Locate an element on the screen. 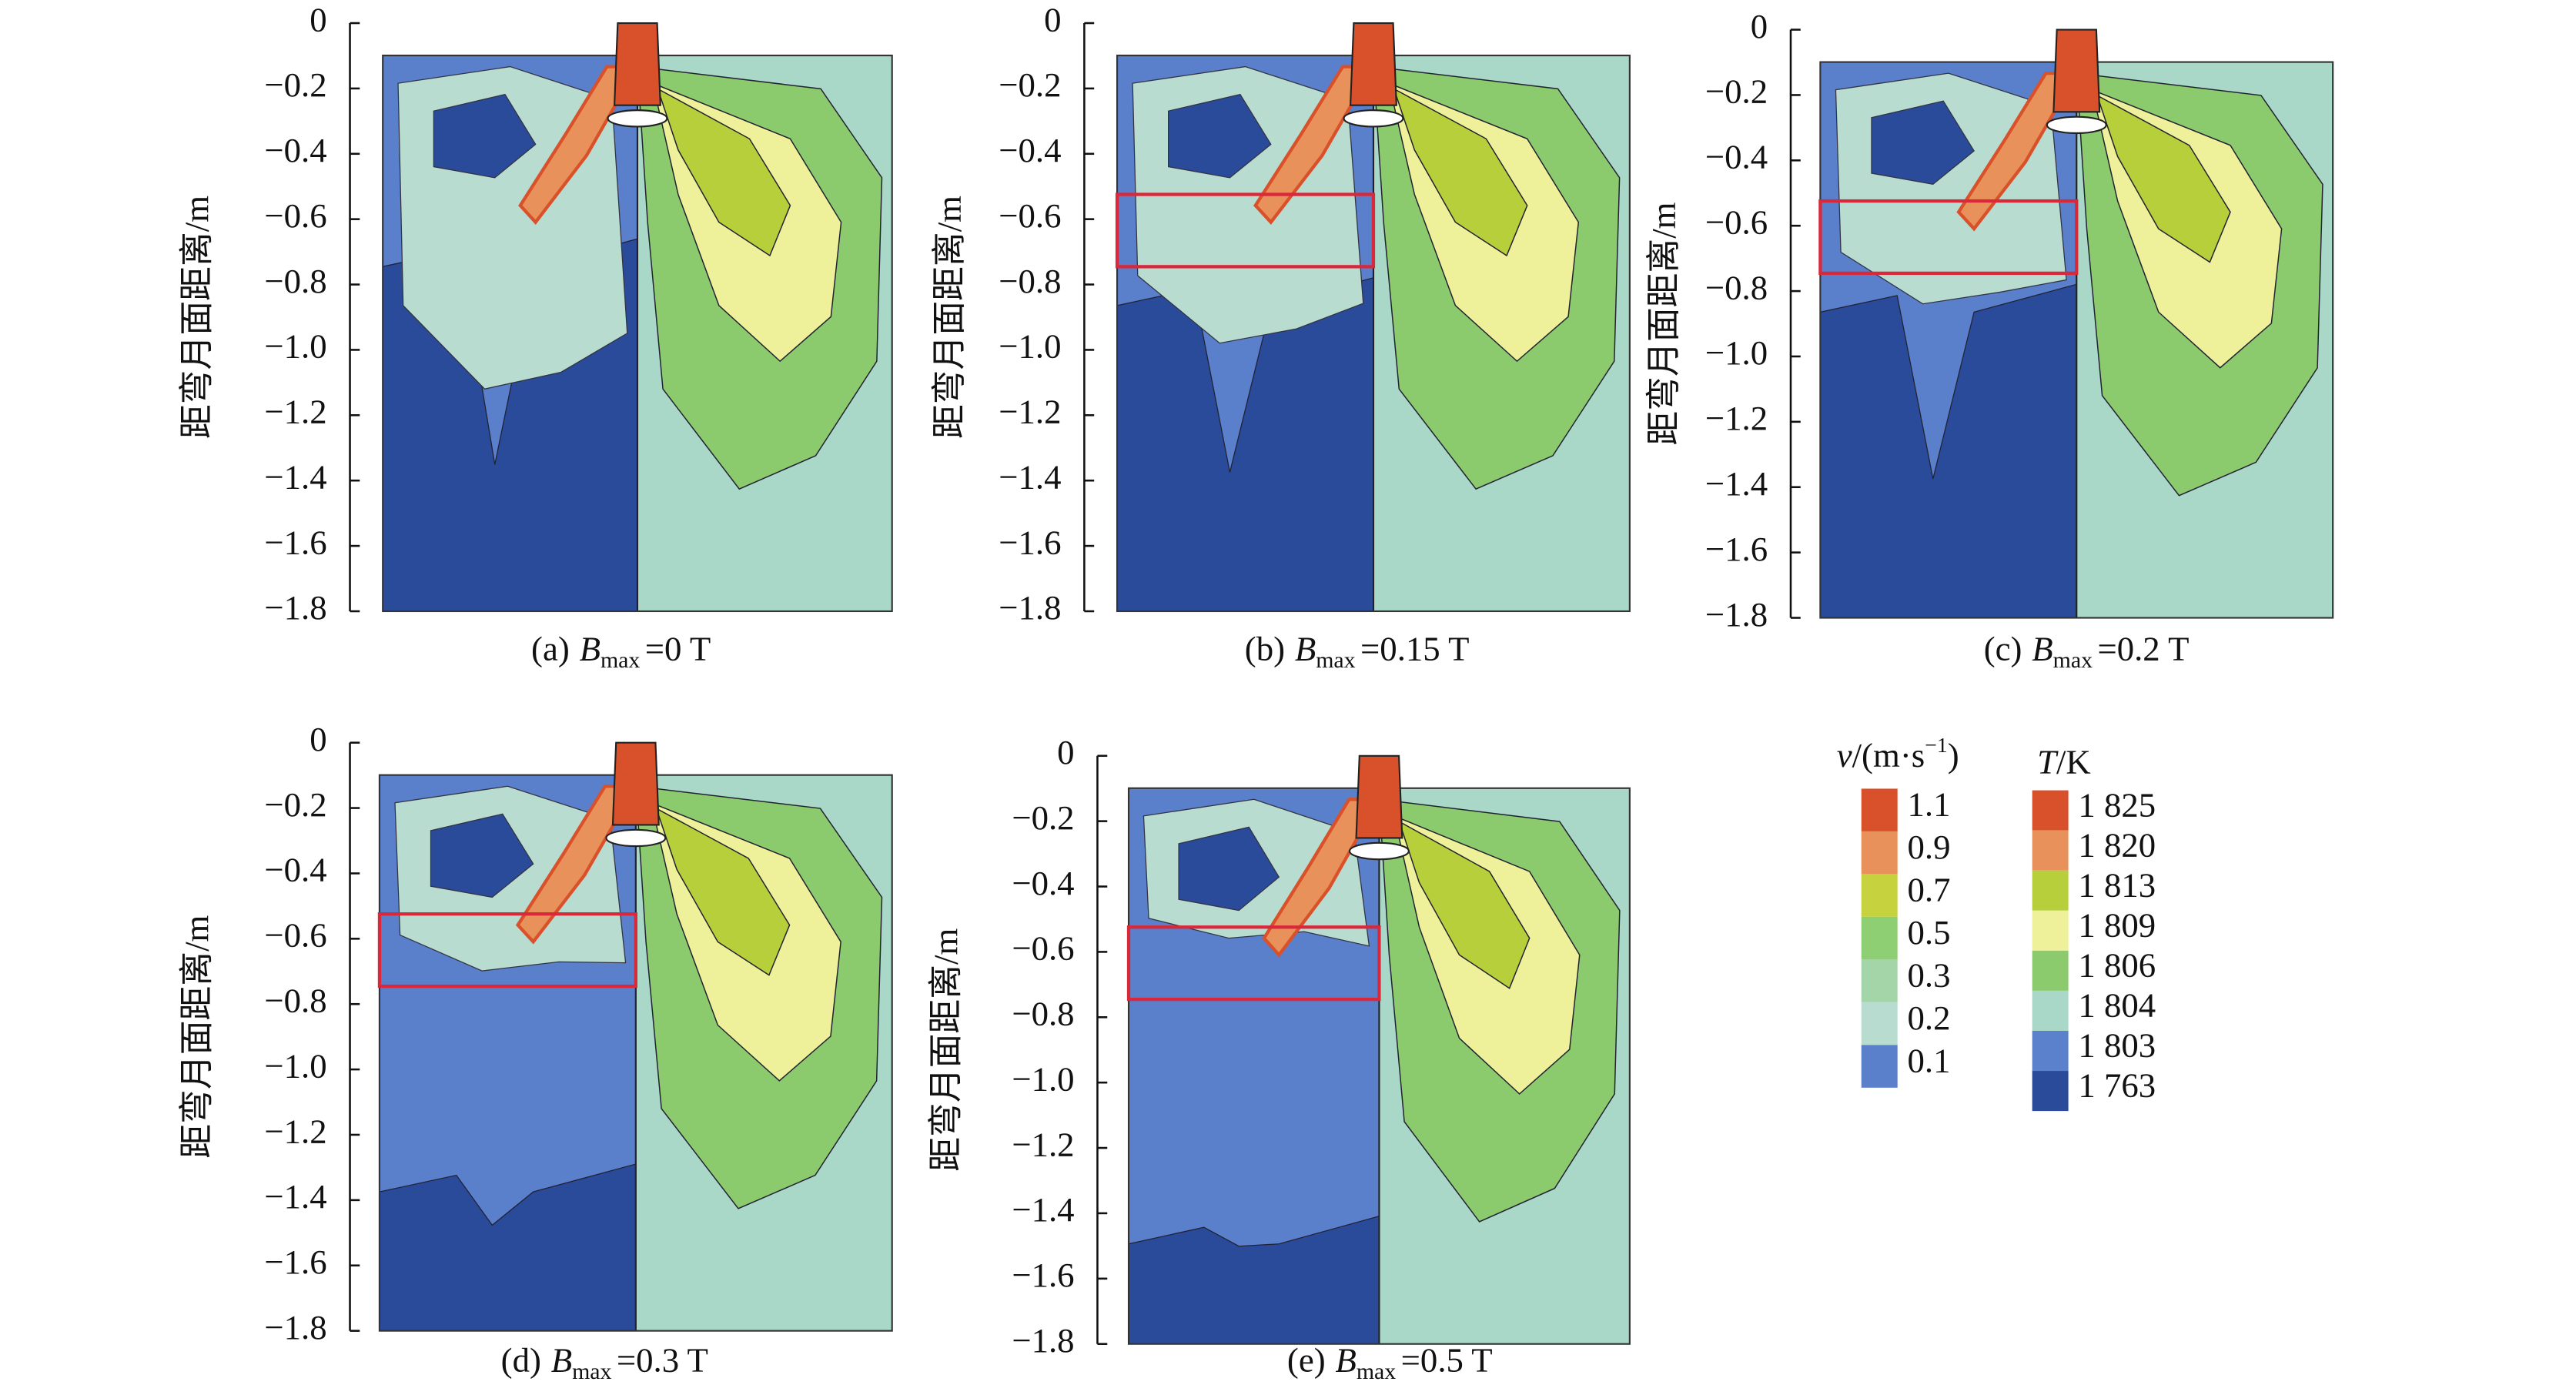 This screenshot has height=1395, width=2576. legend-symbol: T is located at coordinates (2048, 762).